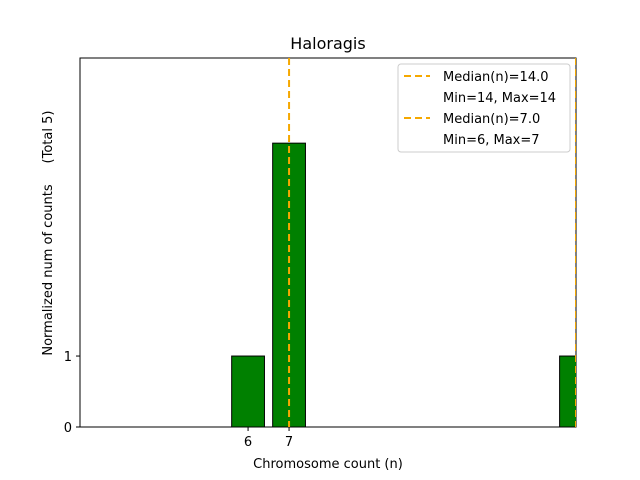  What do you see at coordinates (327, 43) in the screenshot?
I see `chart-title: Haloragis` at bounding box center [327, 43].